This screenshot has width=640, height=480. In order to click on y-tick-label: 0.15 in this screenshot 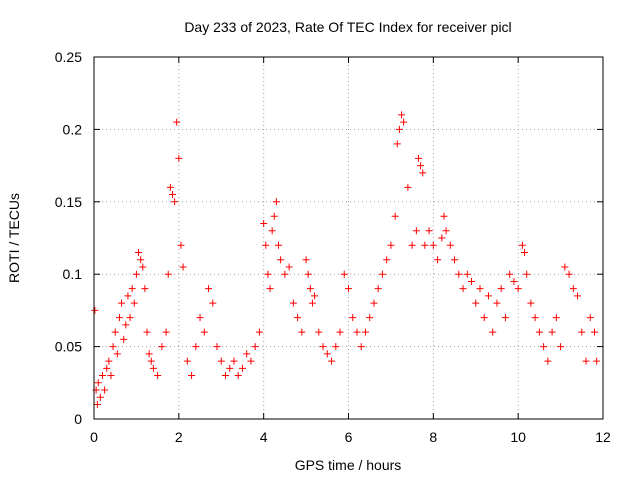, I will do `click(68, 202)`.